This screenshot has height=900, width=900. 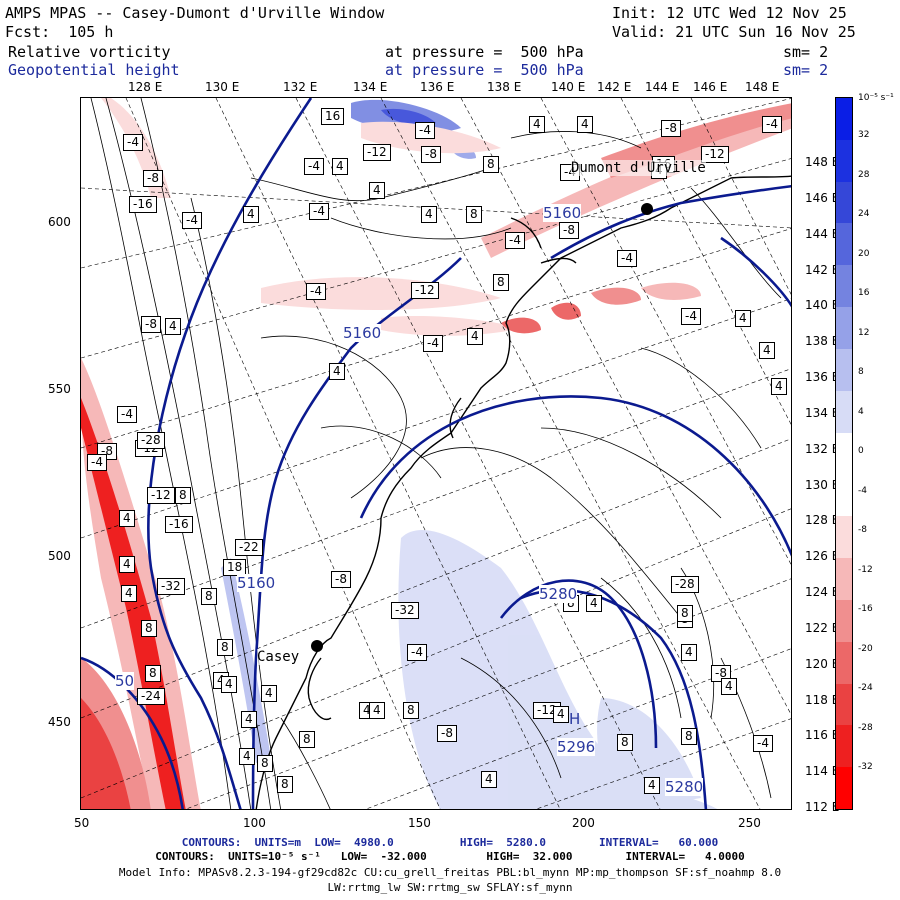 What do you see at coordinates (864, 174) in the screenshot?
I see `colorbar-label: 28` at bounding box center [864, 174].